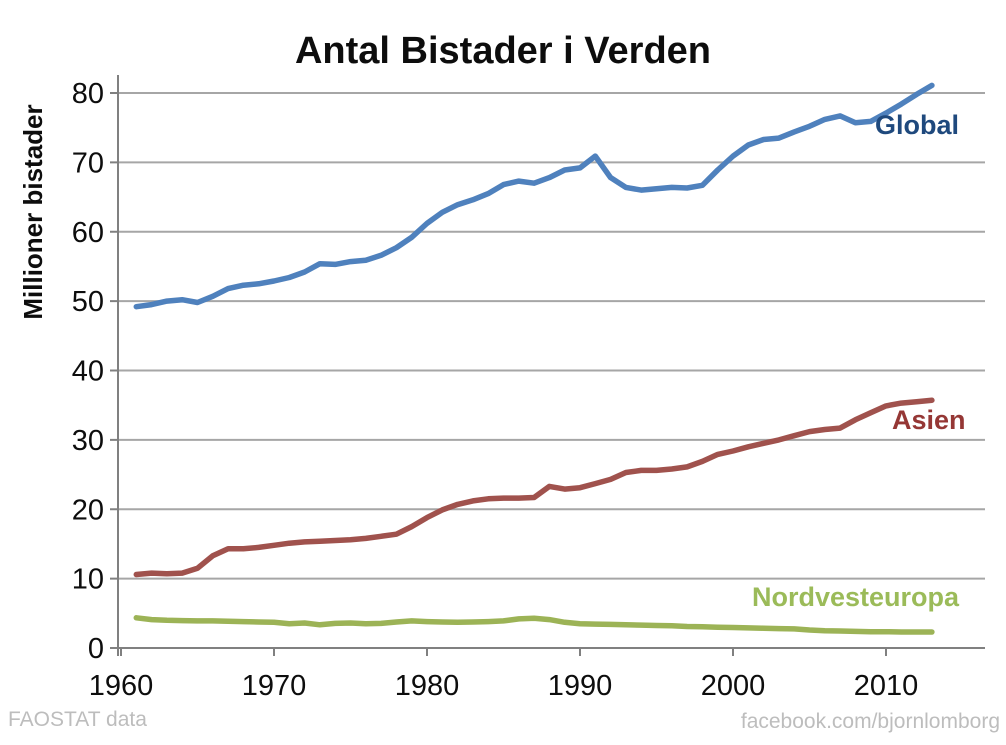 The width and height of the screenshot is (1006, 745). I want to click on series-line-nordvesteuropa, so click(534, 625).